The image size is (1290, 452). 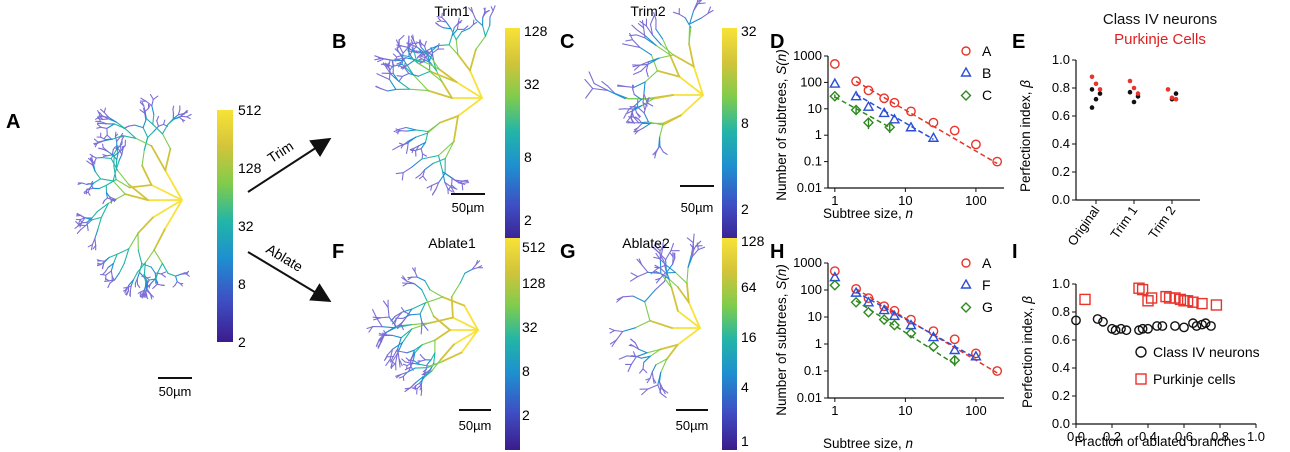 What do you see at coordinates (532, 84) in the screenshot?
I see `colorbar-b-tick: 32` at bounding box center [532, 84].